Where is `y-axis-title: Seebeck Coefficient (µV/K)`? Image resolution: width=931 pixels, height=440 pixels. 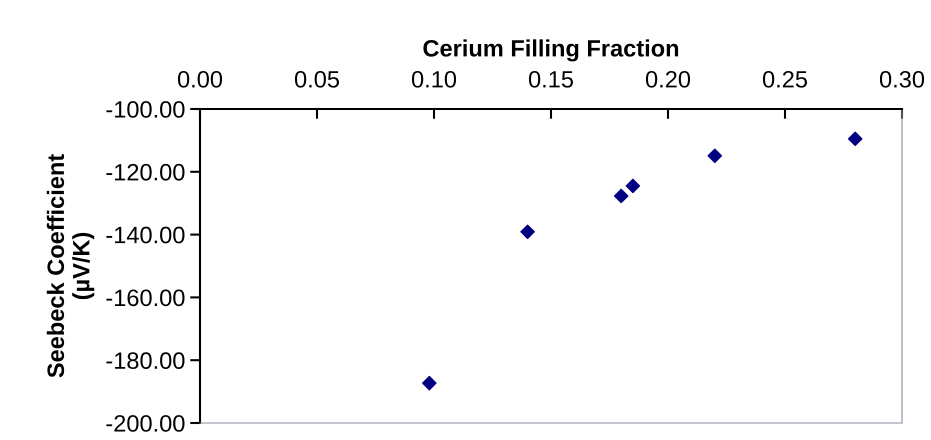 y-axis-title: Seebeck Coefficient (µV/K) is located at coordinates (70, 266).